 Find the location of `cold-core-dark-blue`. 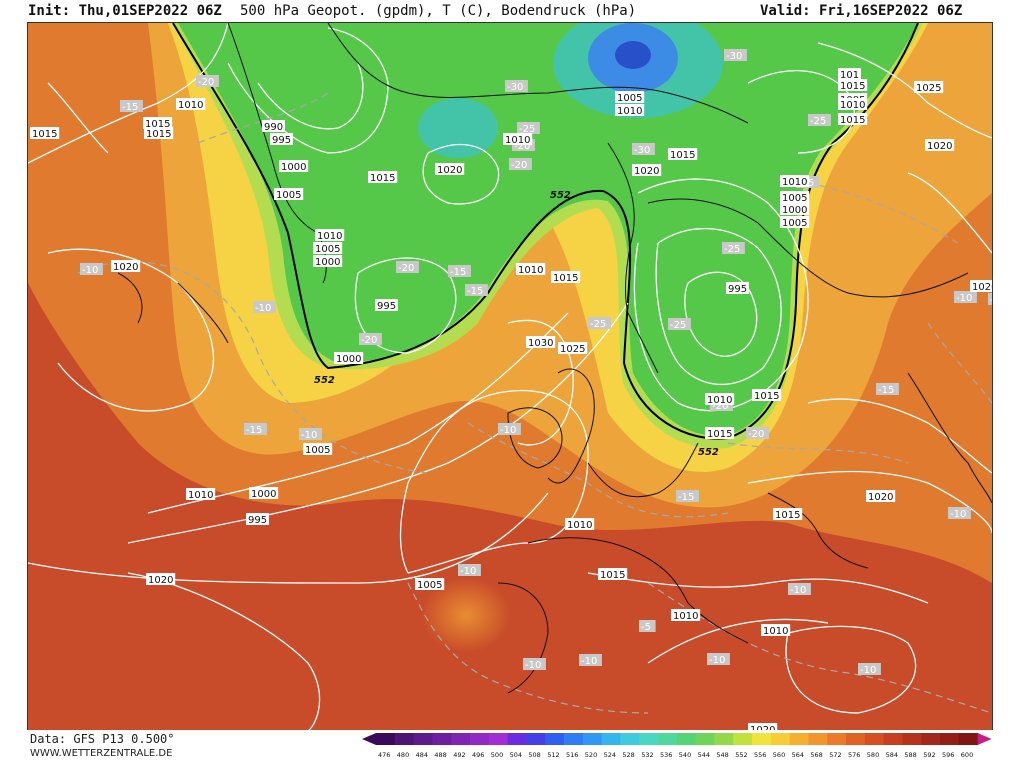

cold-core-dark-blue is located at coordinates (633, 55).